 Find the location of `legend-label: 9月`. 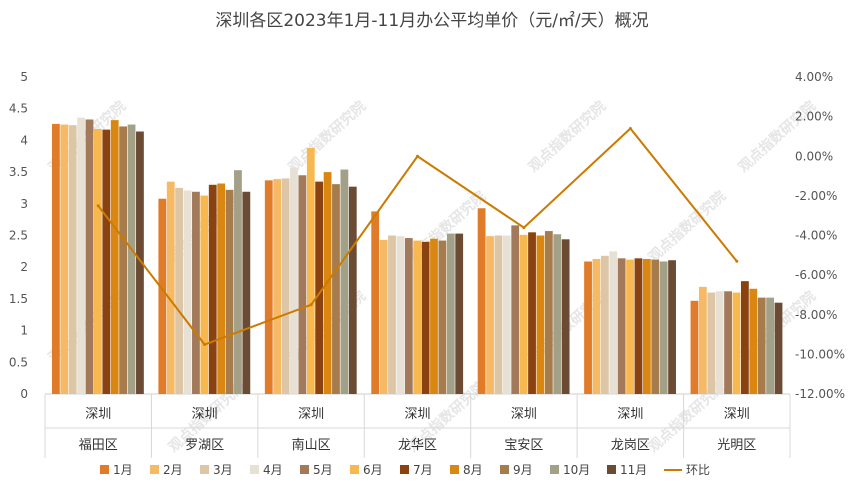

legend-label: 9月 is located at coordinates (523, 470).